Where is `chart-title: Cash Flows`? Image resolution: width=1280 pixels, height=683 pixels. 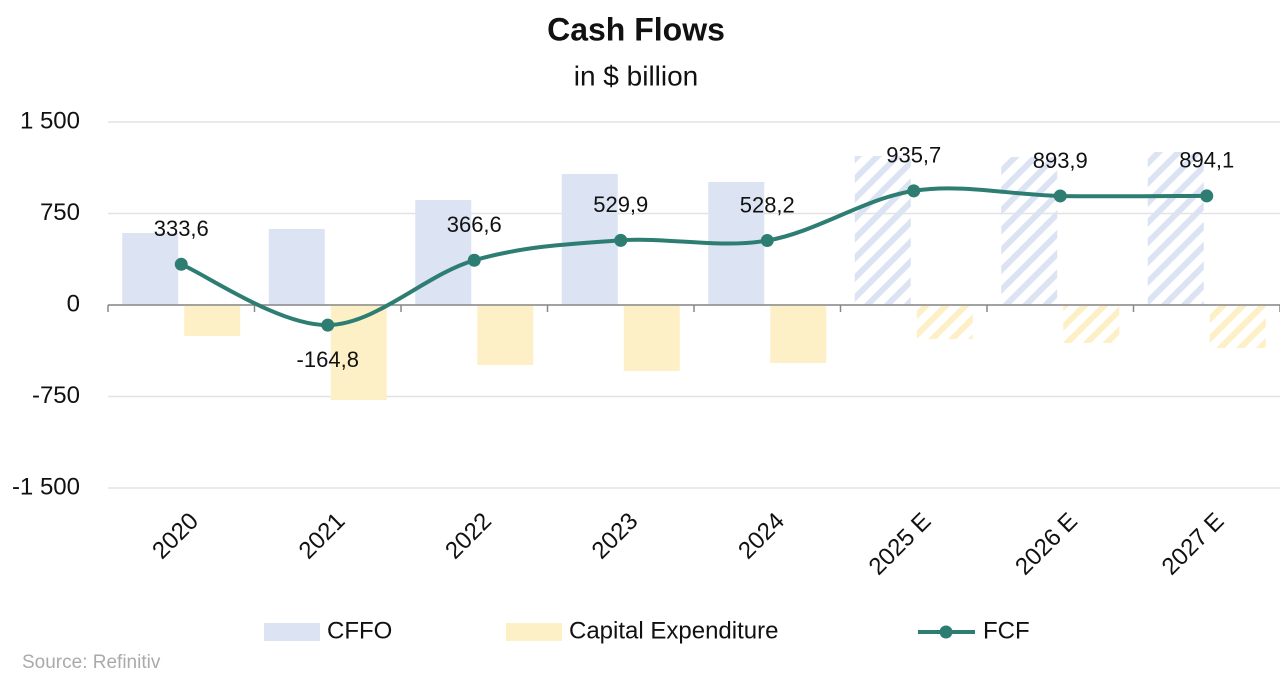 chart-title: Cash Flows is located at coordinates (636, 29).